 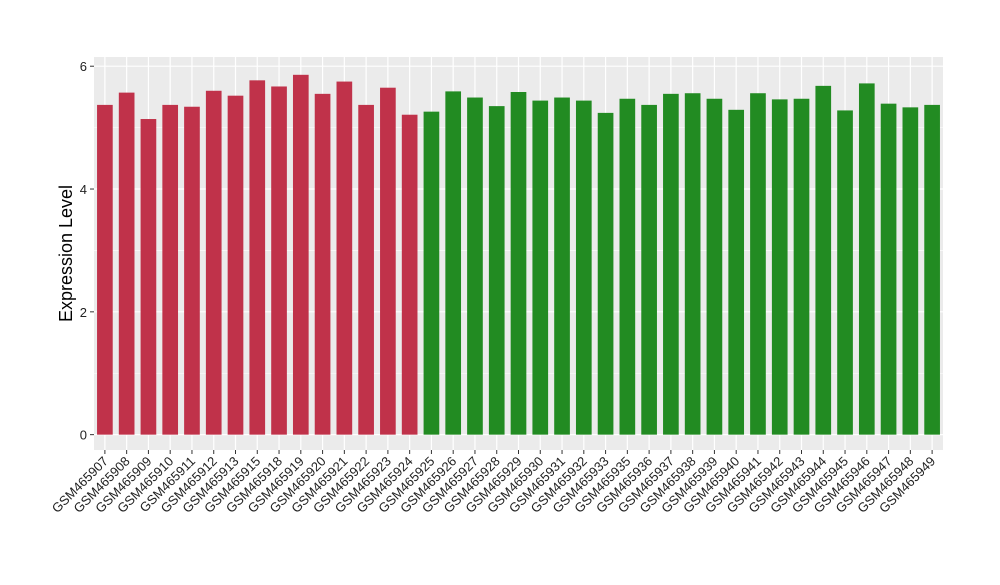 I want to click on y-tick-label: 2, so click(x=83, y=312).